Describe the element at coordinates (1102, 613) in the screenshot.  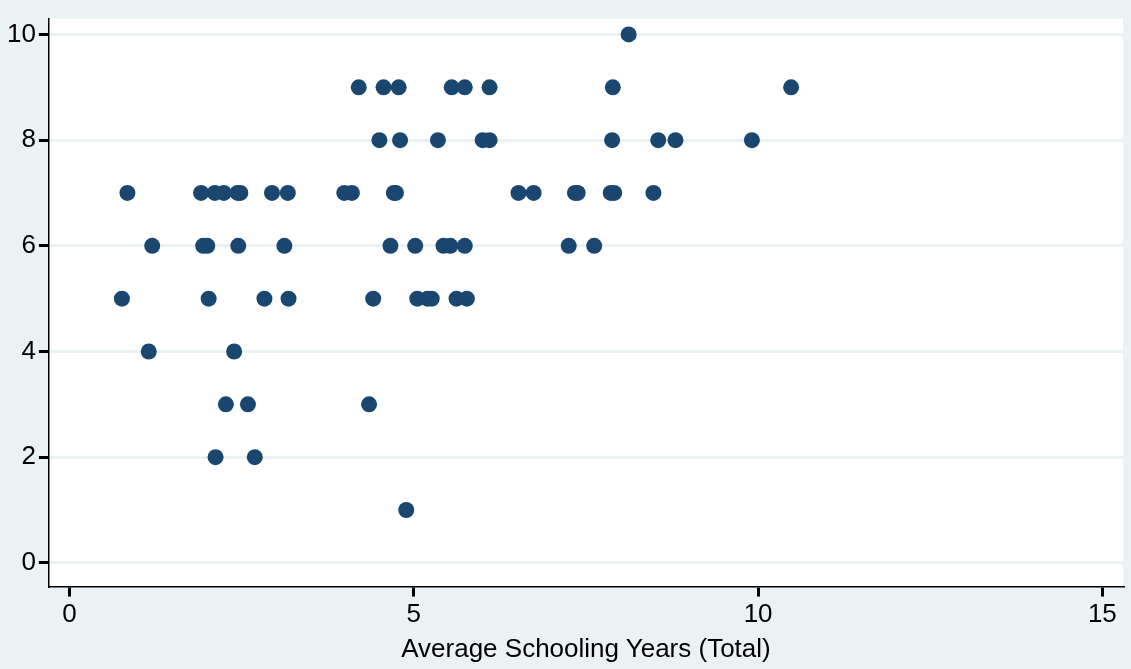
I see `x-tick-label: 15` at that location.